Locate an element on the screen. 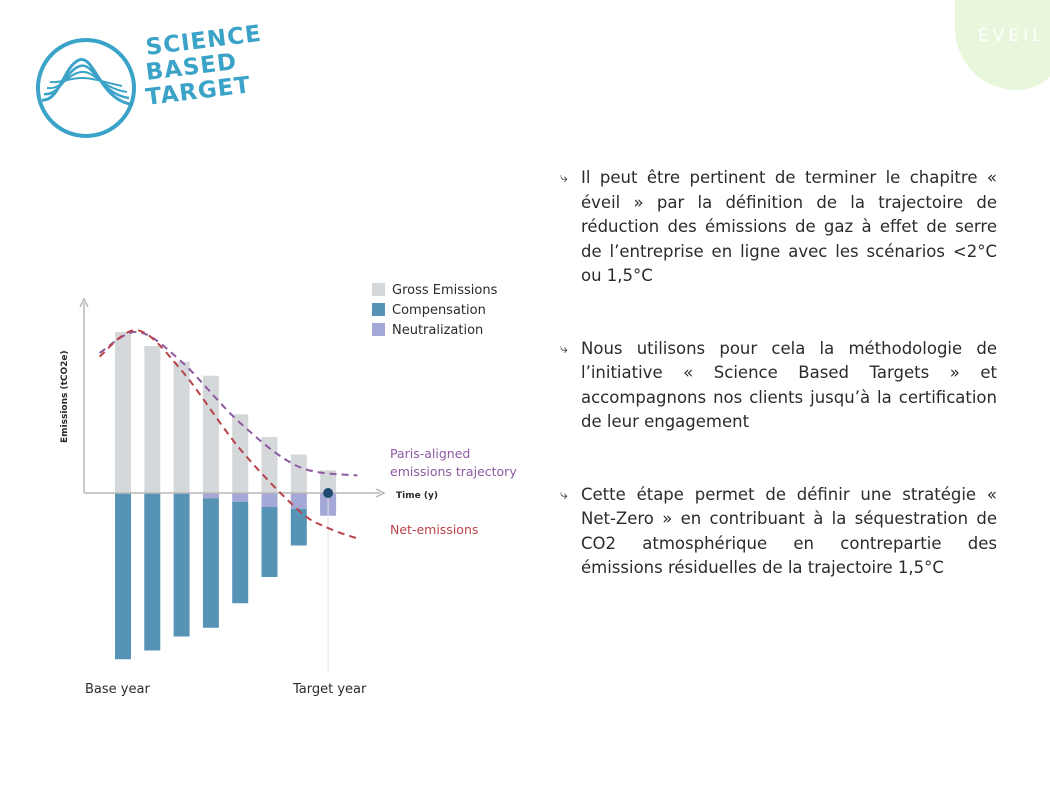 The width and height of the screenshot is (1050, 788). legend-label-3: Neutralization is located at coordinates (437, 330).